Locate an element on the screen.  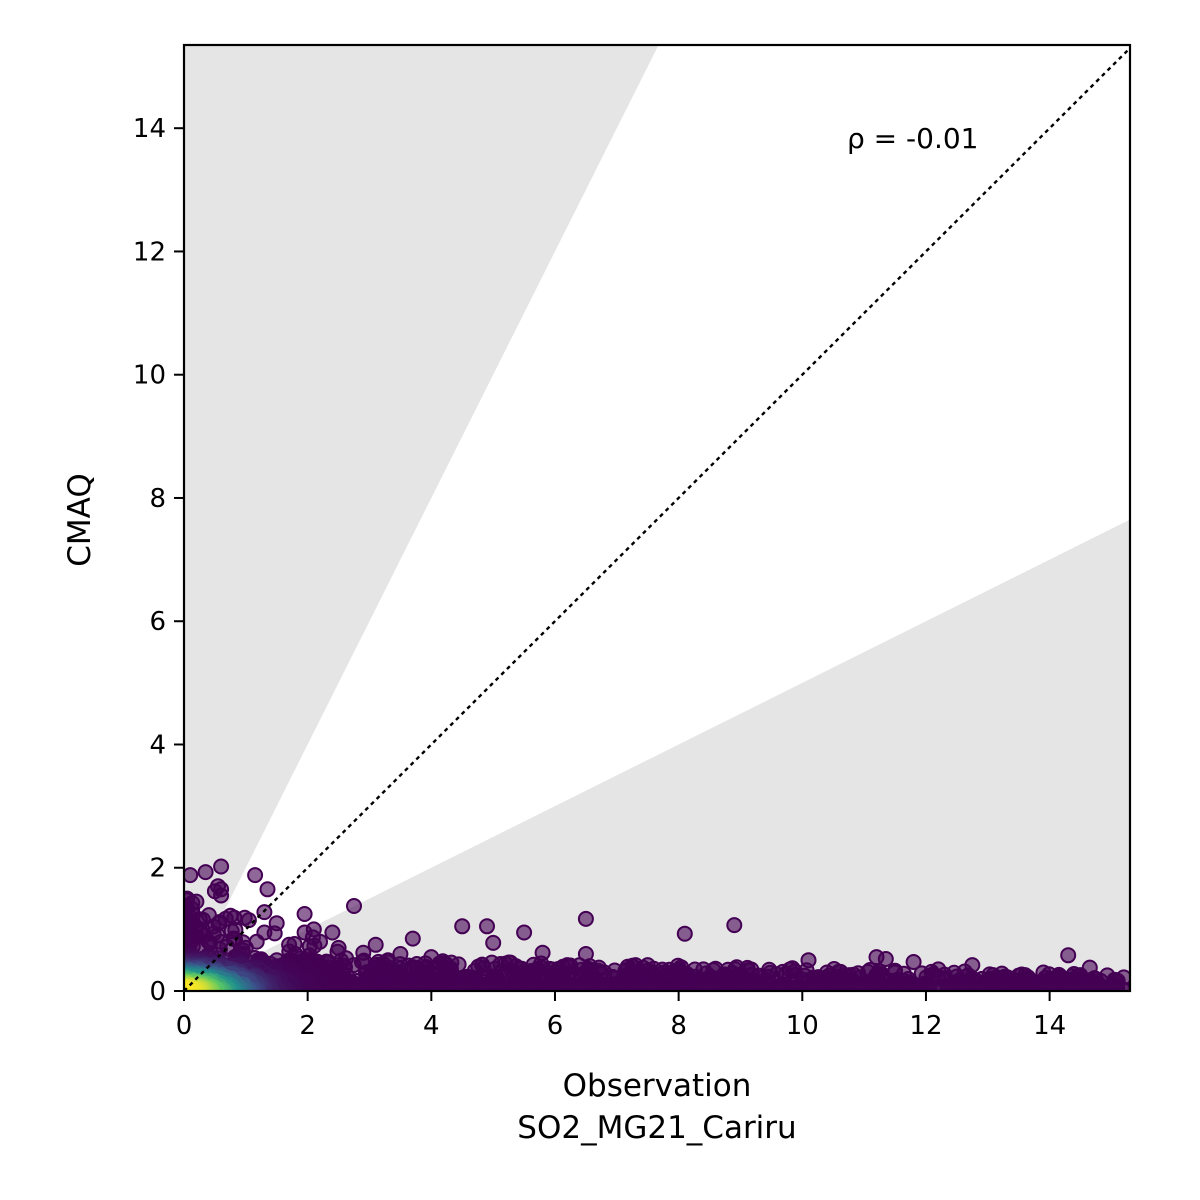
y-axis-label: CMAQ is located at coordinates (80, 519).